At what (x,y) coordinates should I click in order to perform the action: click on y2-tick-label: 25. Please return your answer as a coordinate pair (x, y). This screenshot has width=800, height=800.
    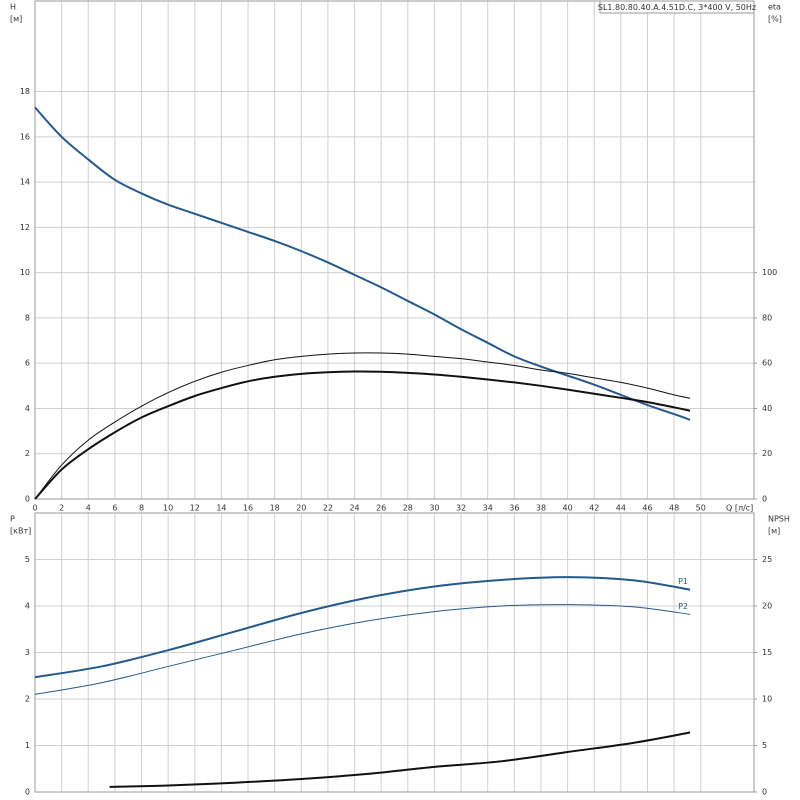
    Looking at the image, I should click on (767, 559).